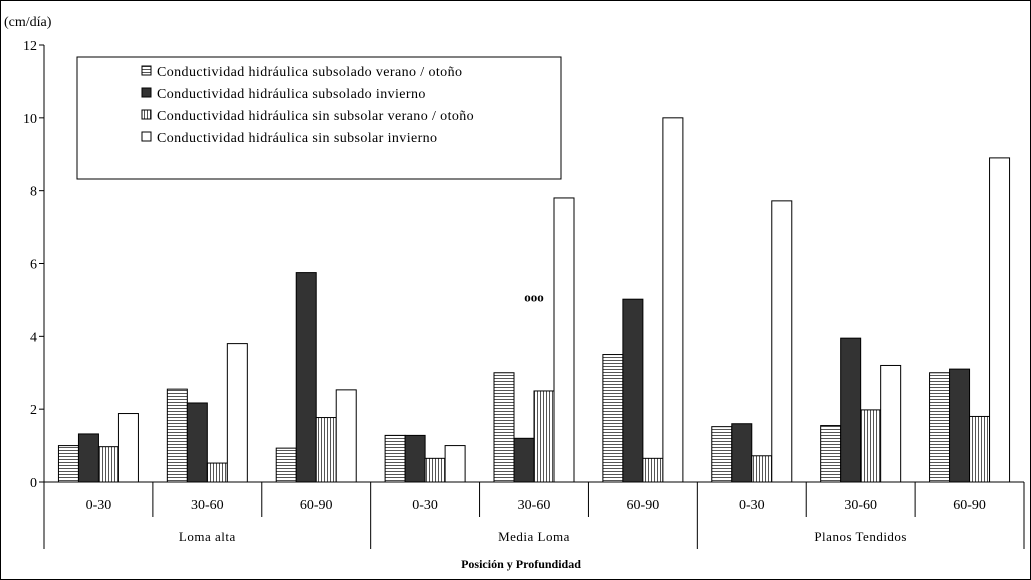  Describe the element at coordinates (534, 536) in the screenshot. I see `x-group-label: Media Loma` at that location.